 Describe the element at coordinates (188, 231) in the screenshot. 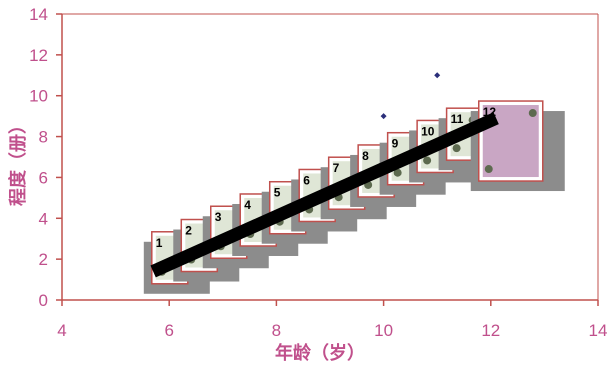

I see `book-label: 2` at that location.